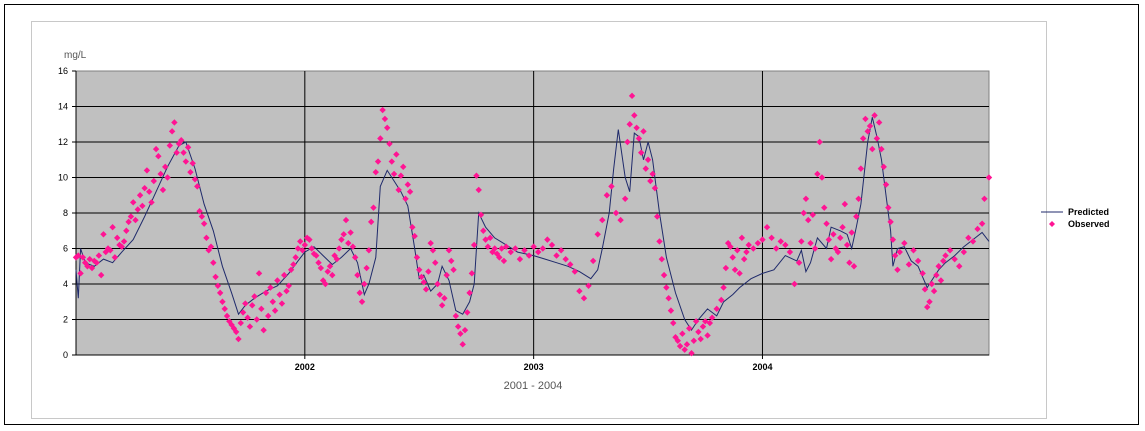 Image resolution: width=1145 pixels, height=431 pixels. Describe the element at coordinates (534, 367) in the screenshot. I see `x-tick-label: 2003` at that location.